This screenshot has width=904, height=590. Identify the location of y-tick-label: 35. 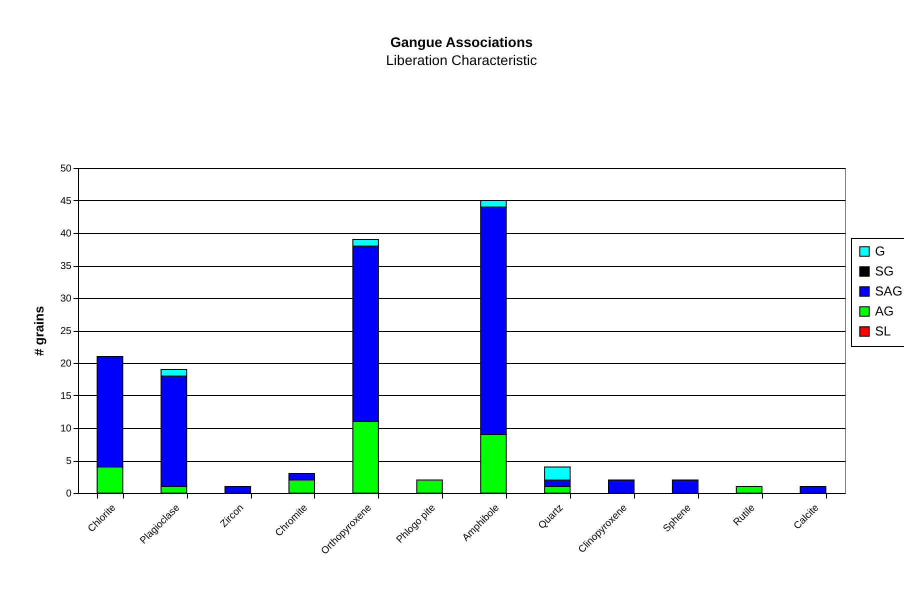
(66, 266).